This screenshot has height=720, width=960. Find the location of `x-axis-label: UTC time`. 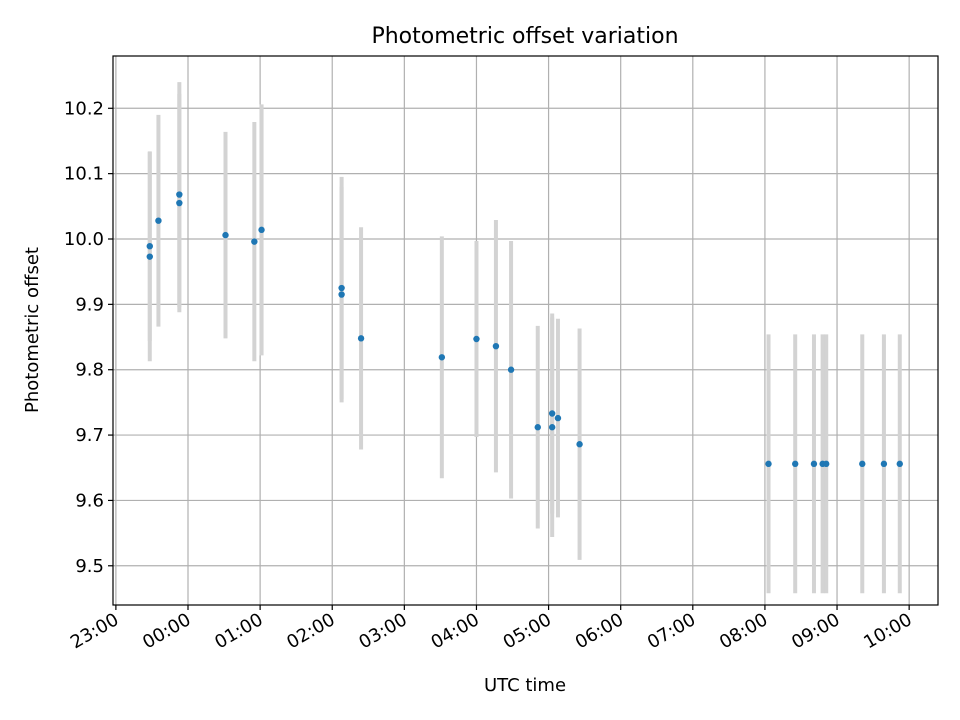

x-axis-label: UTC time is located at coordinates (525, 685).